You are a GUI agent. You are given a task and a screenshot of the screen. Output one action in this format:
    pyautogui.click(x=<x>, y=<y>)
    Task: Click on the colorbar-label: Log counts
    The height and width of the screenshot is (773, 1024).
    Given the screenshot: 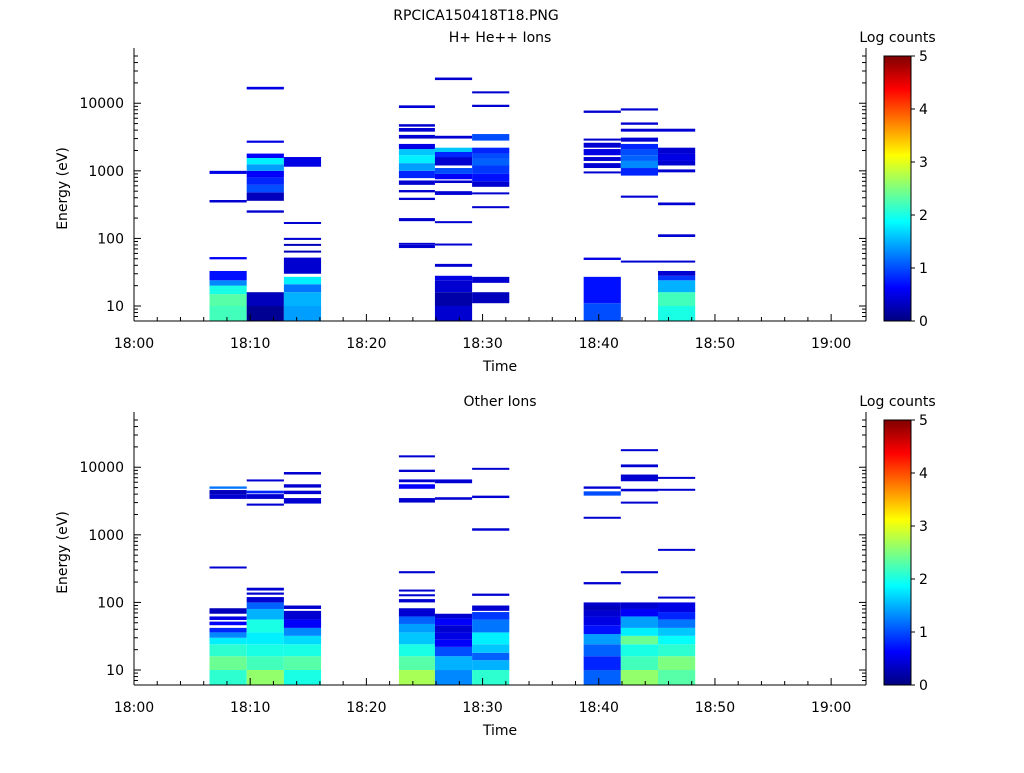 What is the action you would take?
    pyautogui.click(x=897, y=38)
    